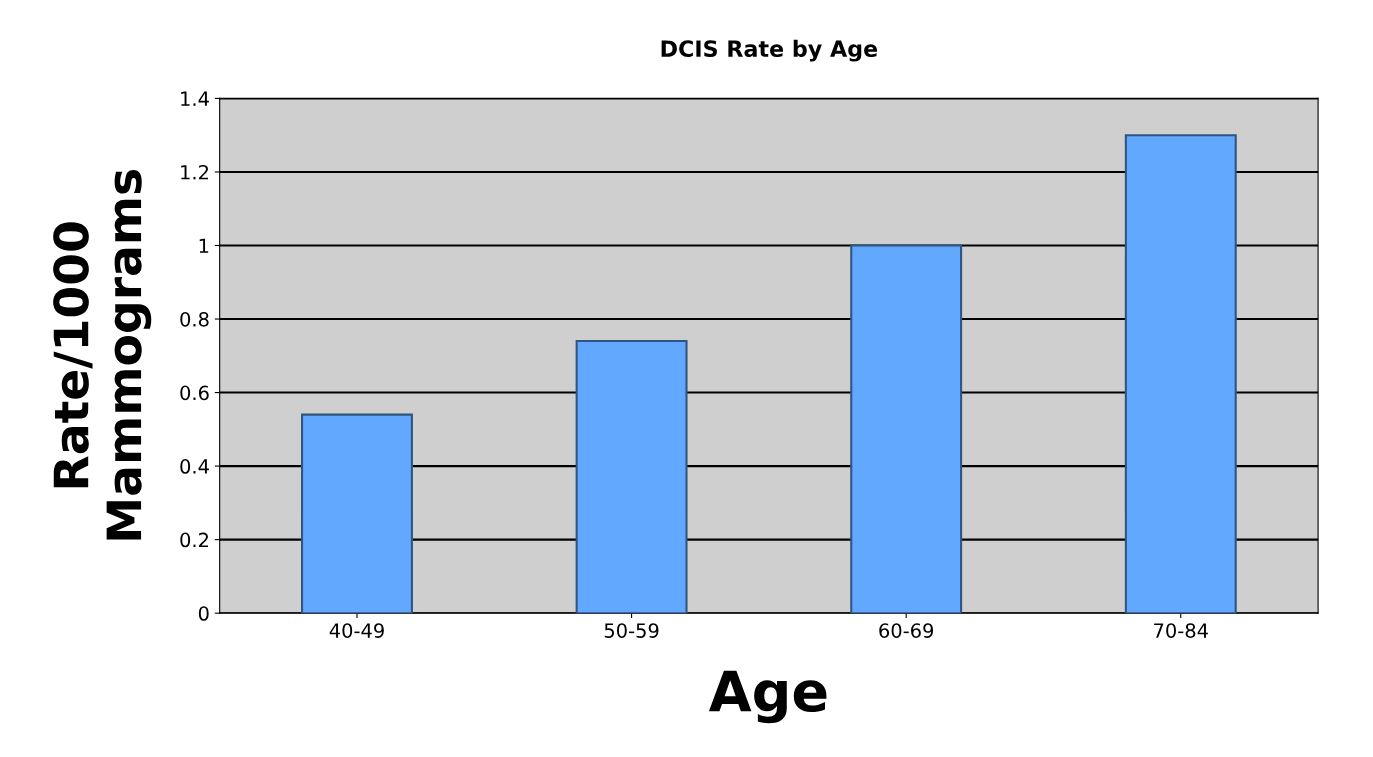 The image size is (1373, 757). What do you see at coordinates (195, 98) in the screenshot?
I see `y-tick-label: 1.4` at bounding box center [195, 98].